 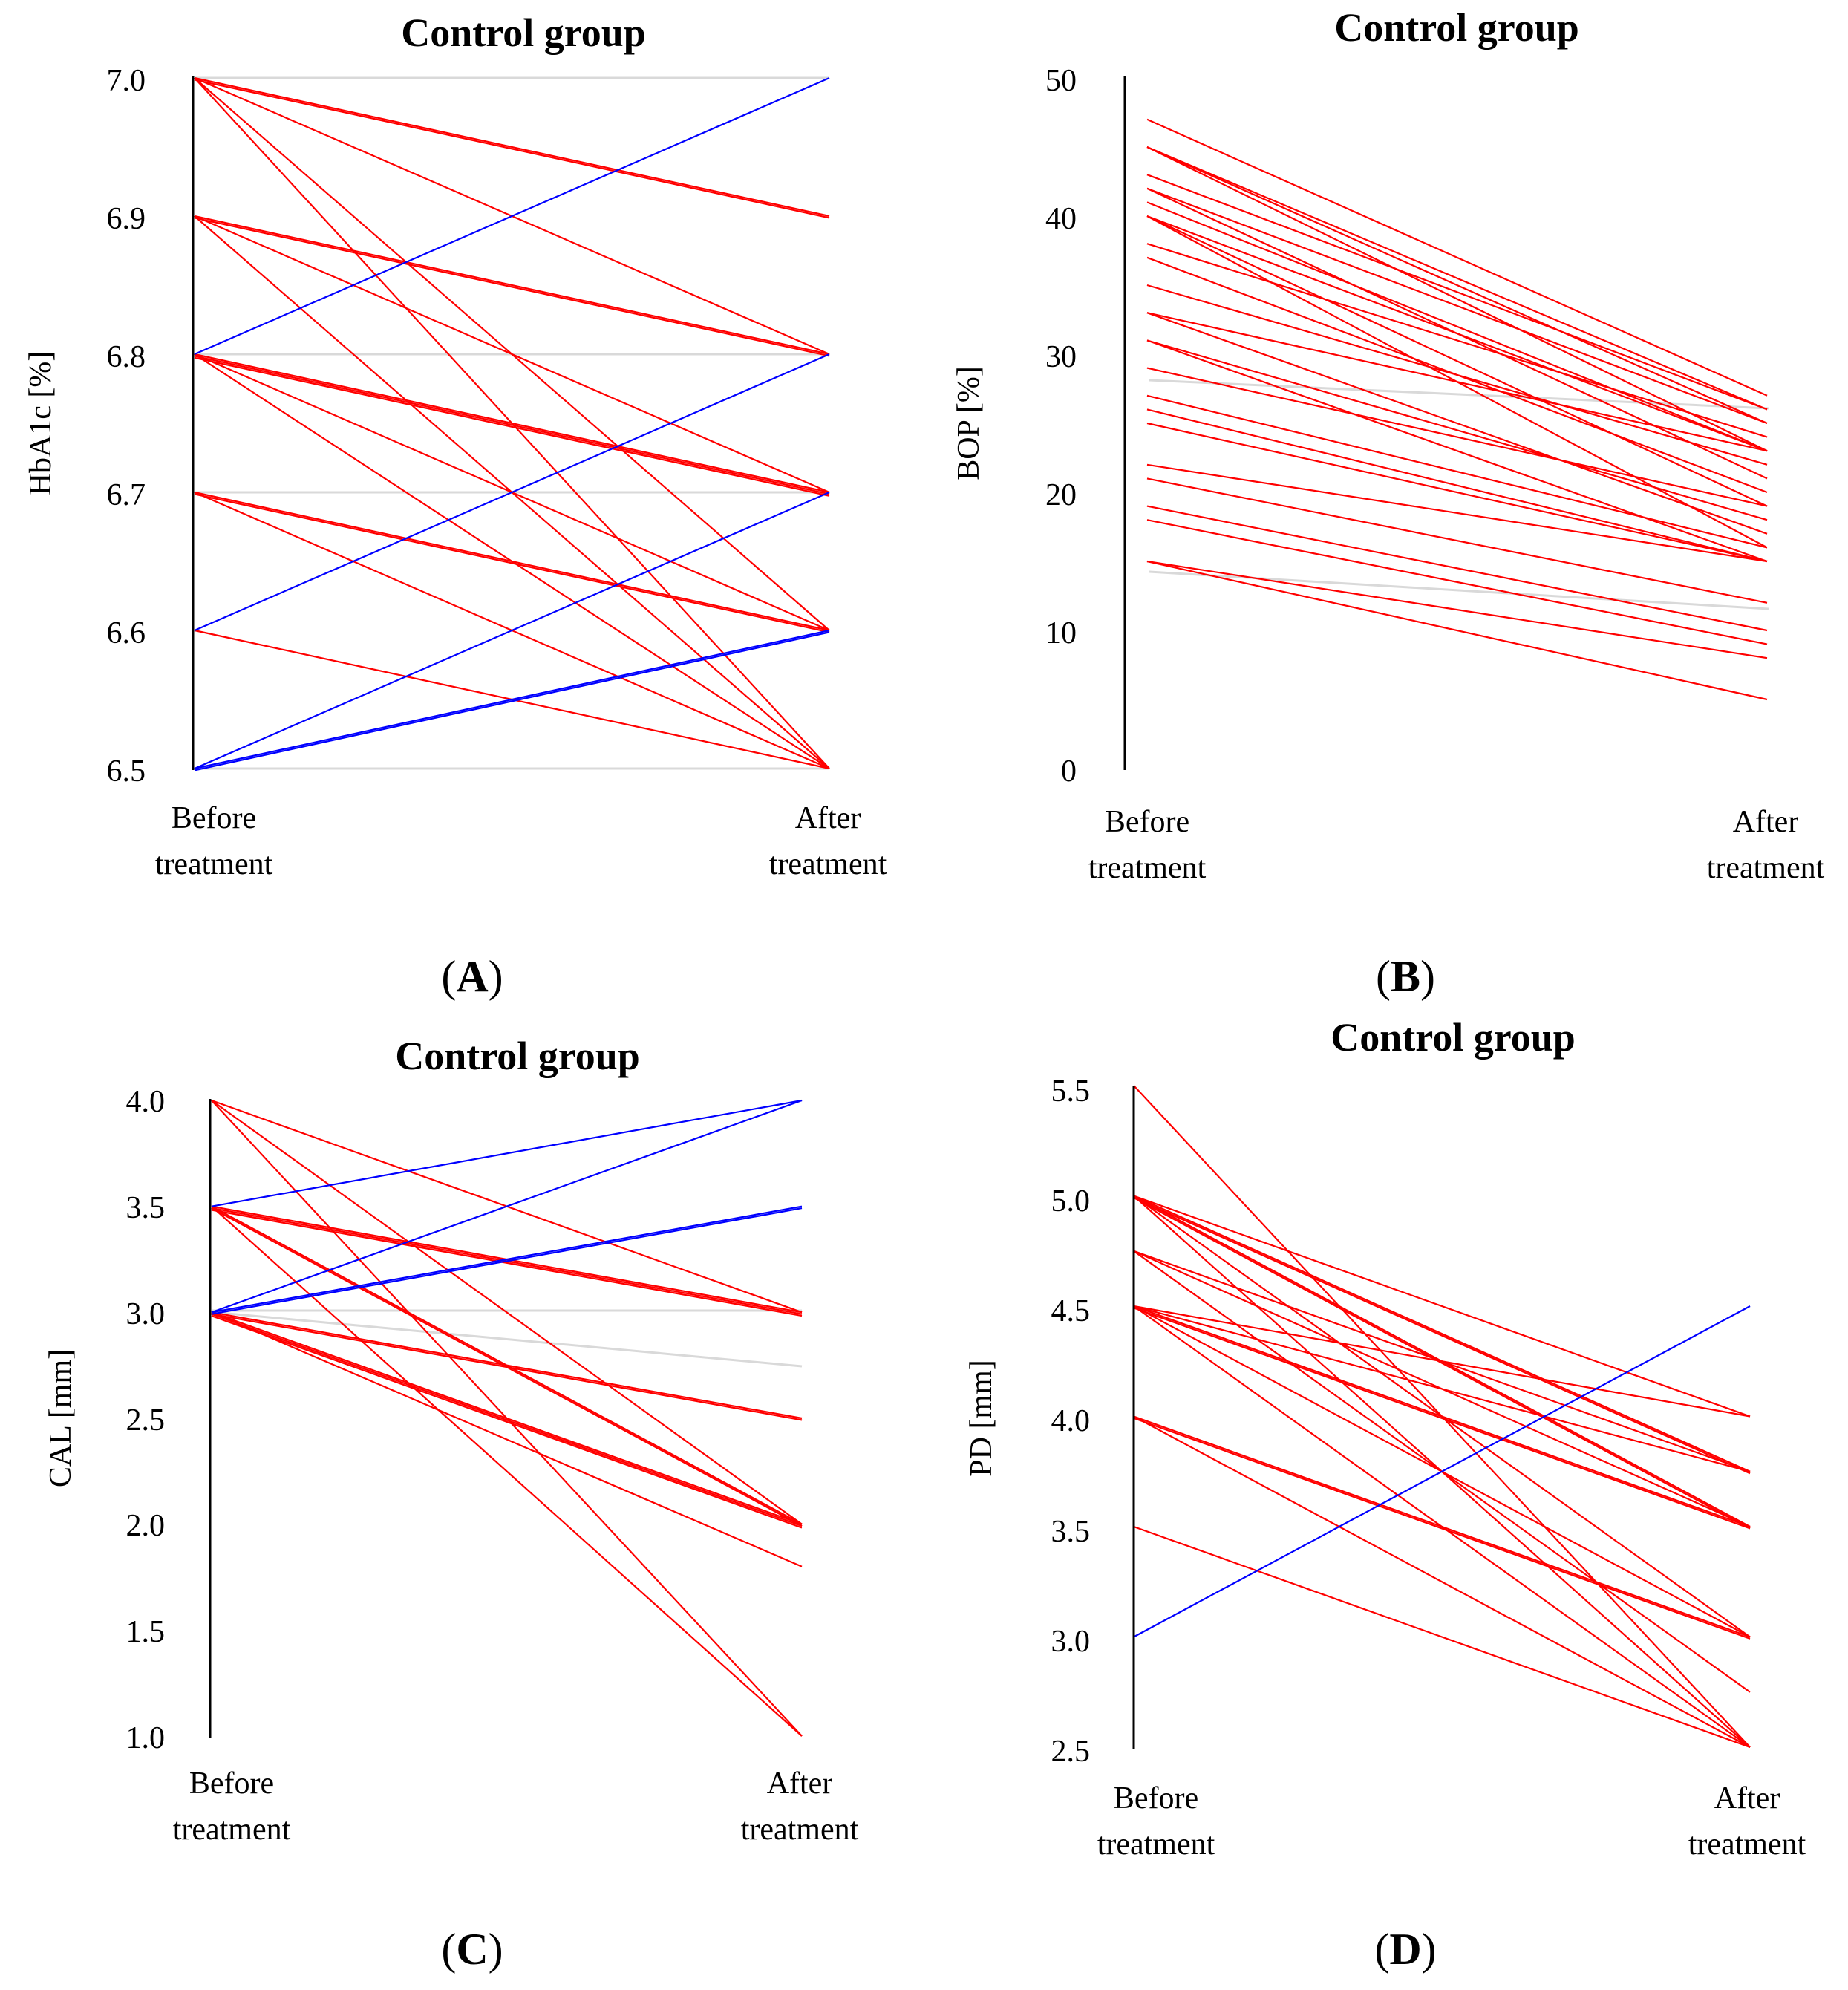 I want to click on panel-c-grid, so click(x=507, y=1338).